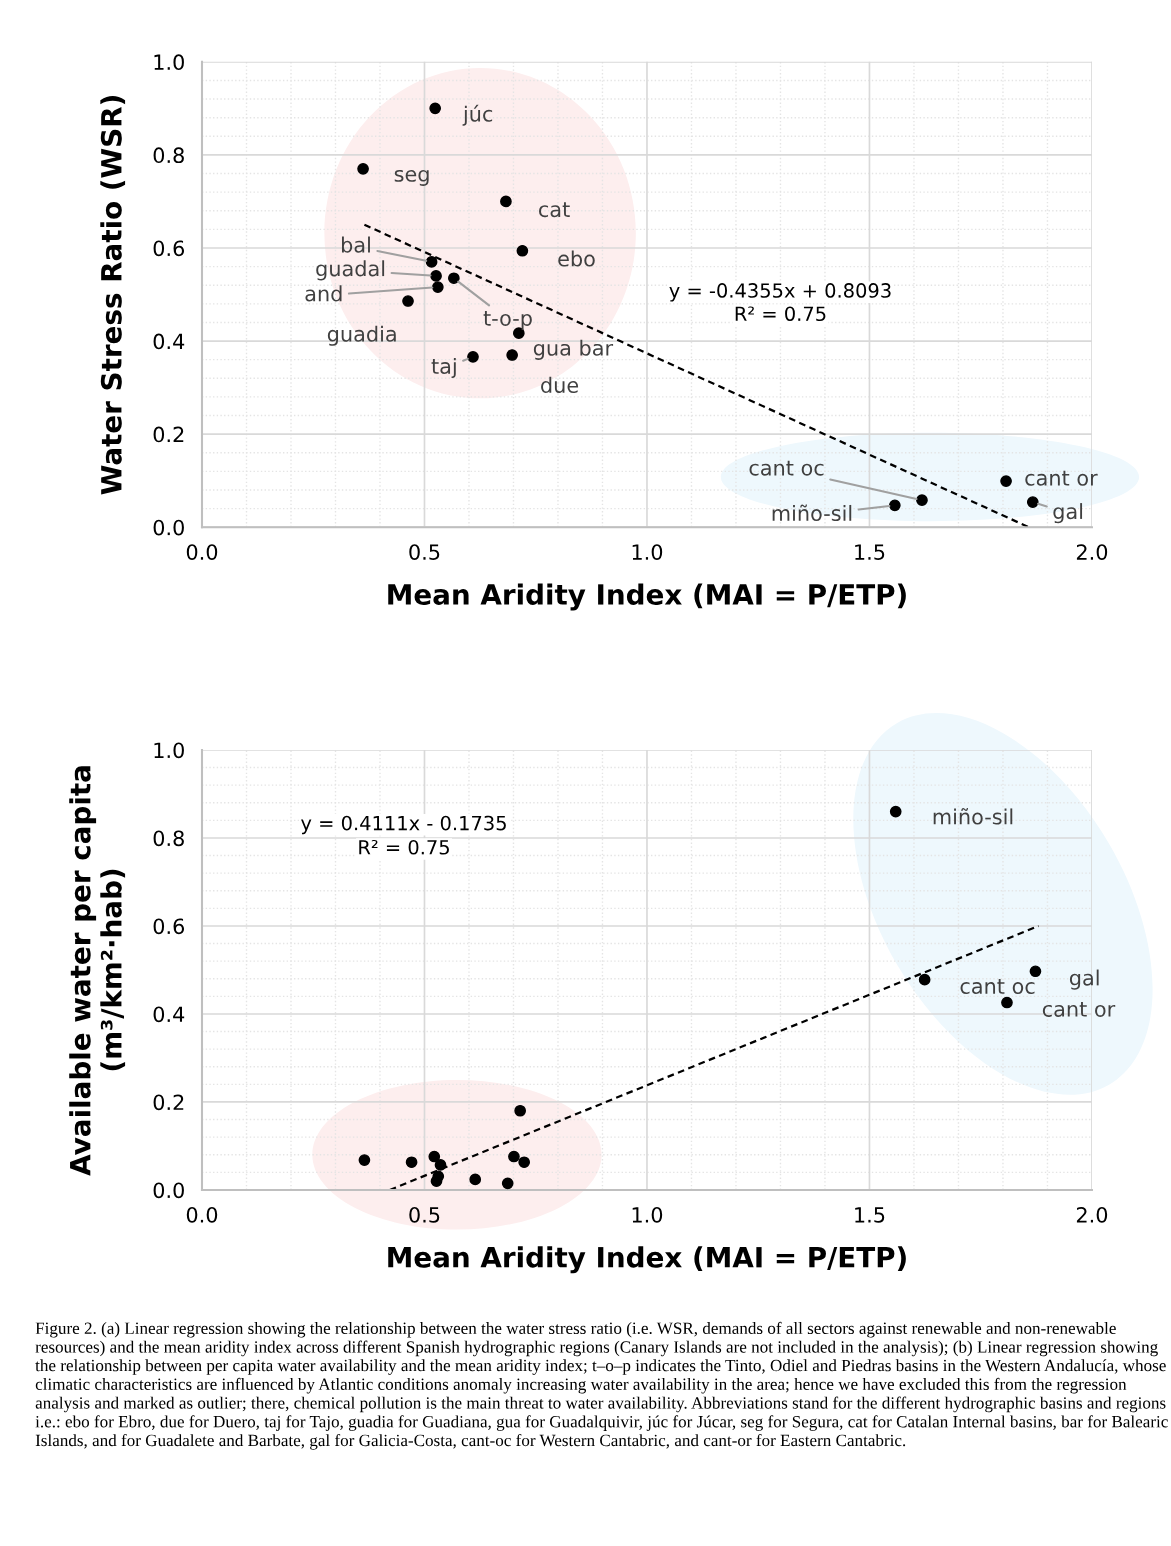 The height and width of the screenshot is (1546, 1171). Describe the element at coordinates (403, 825) in the screenshot. I see `annotation: y = 0.4111x - 0.1735` at that location.